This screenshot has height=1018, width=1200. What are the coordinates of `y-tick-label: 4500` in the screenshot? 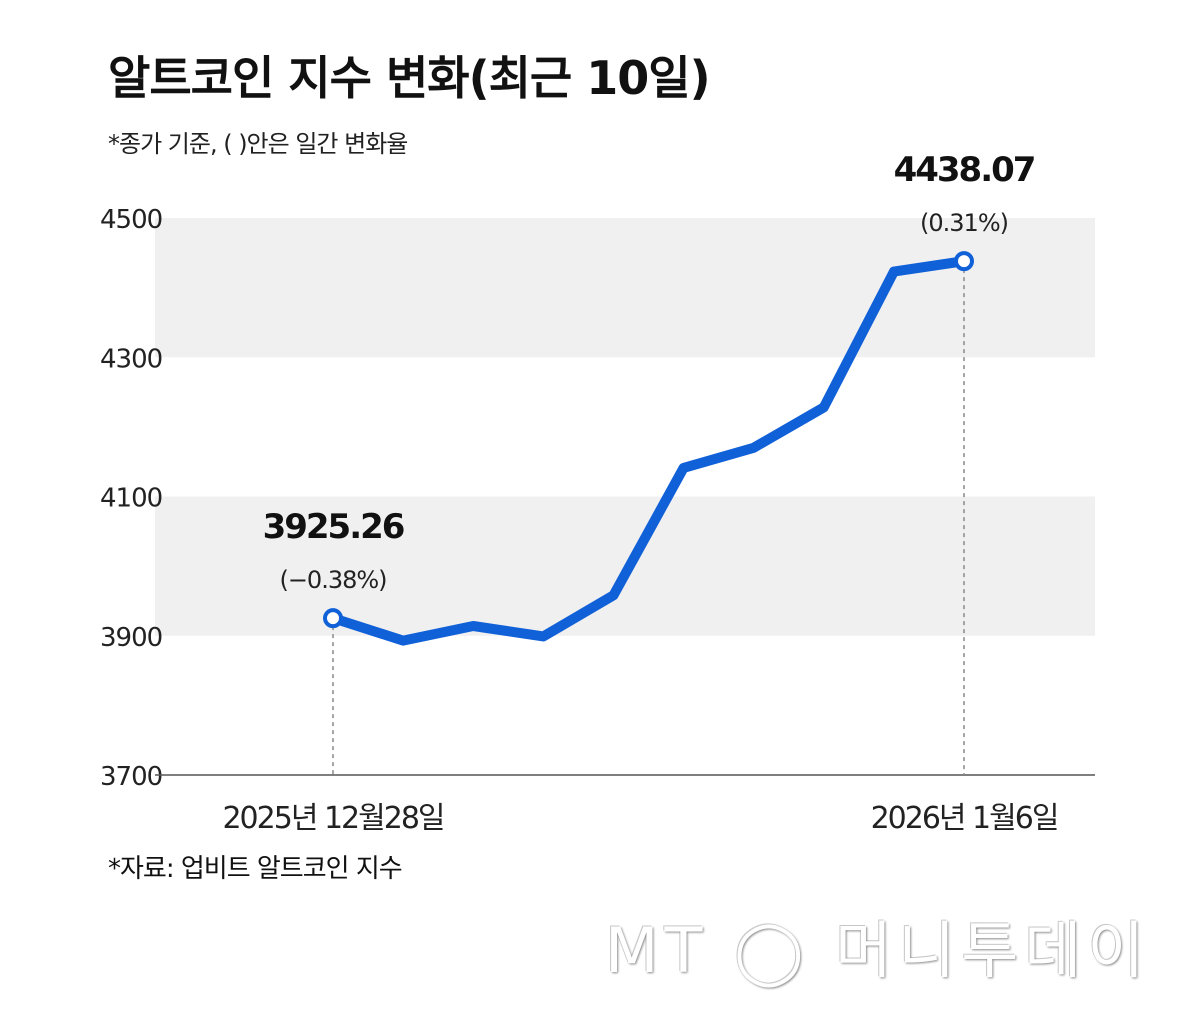 It's located at (131, 220).